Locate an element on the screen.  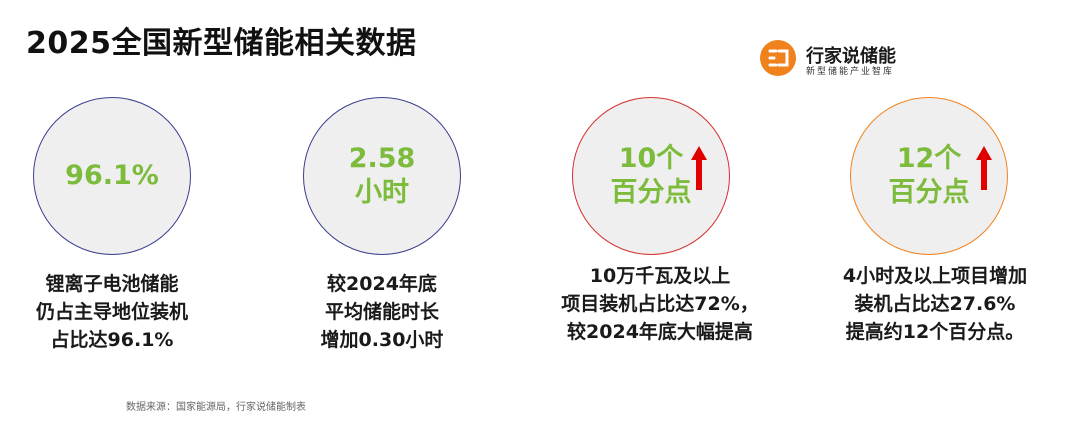
stat-desc-line: 较2024年底 is located at coordinates (382, 284).